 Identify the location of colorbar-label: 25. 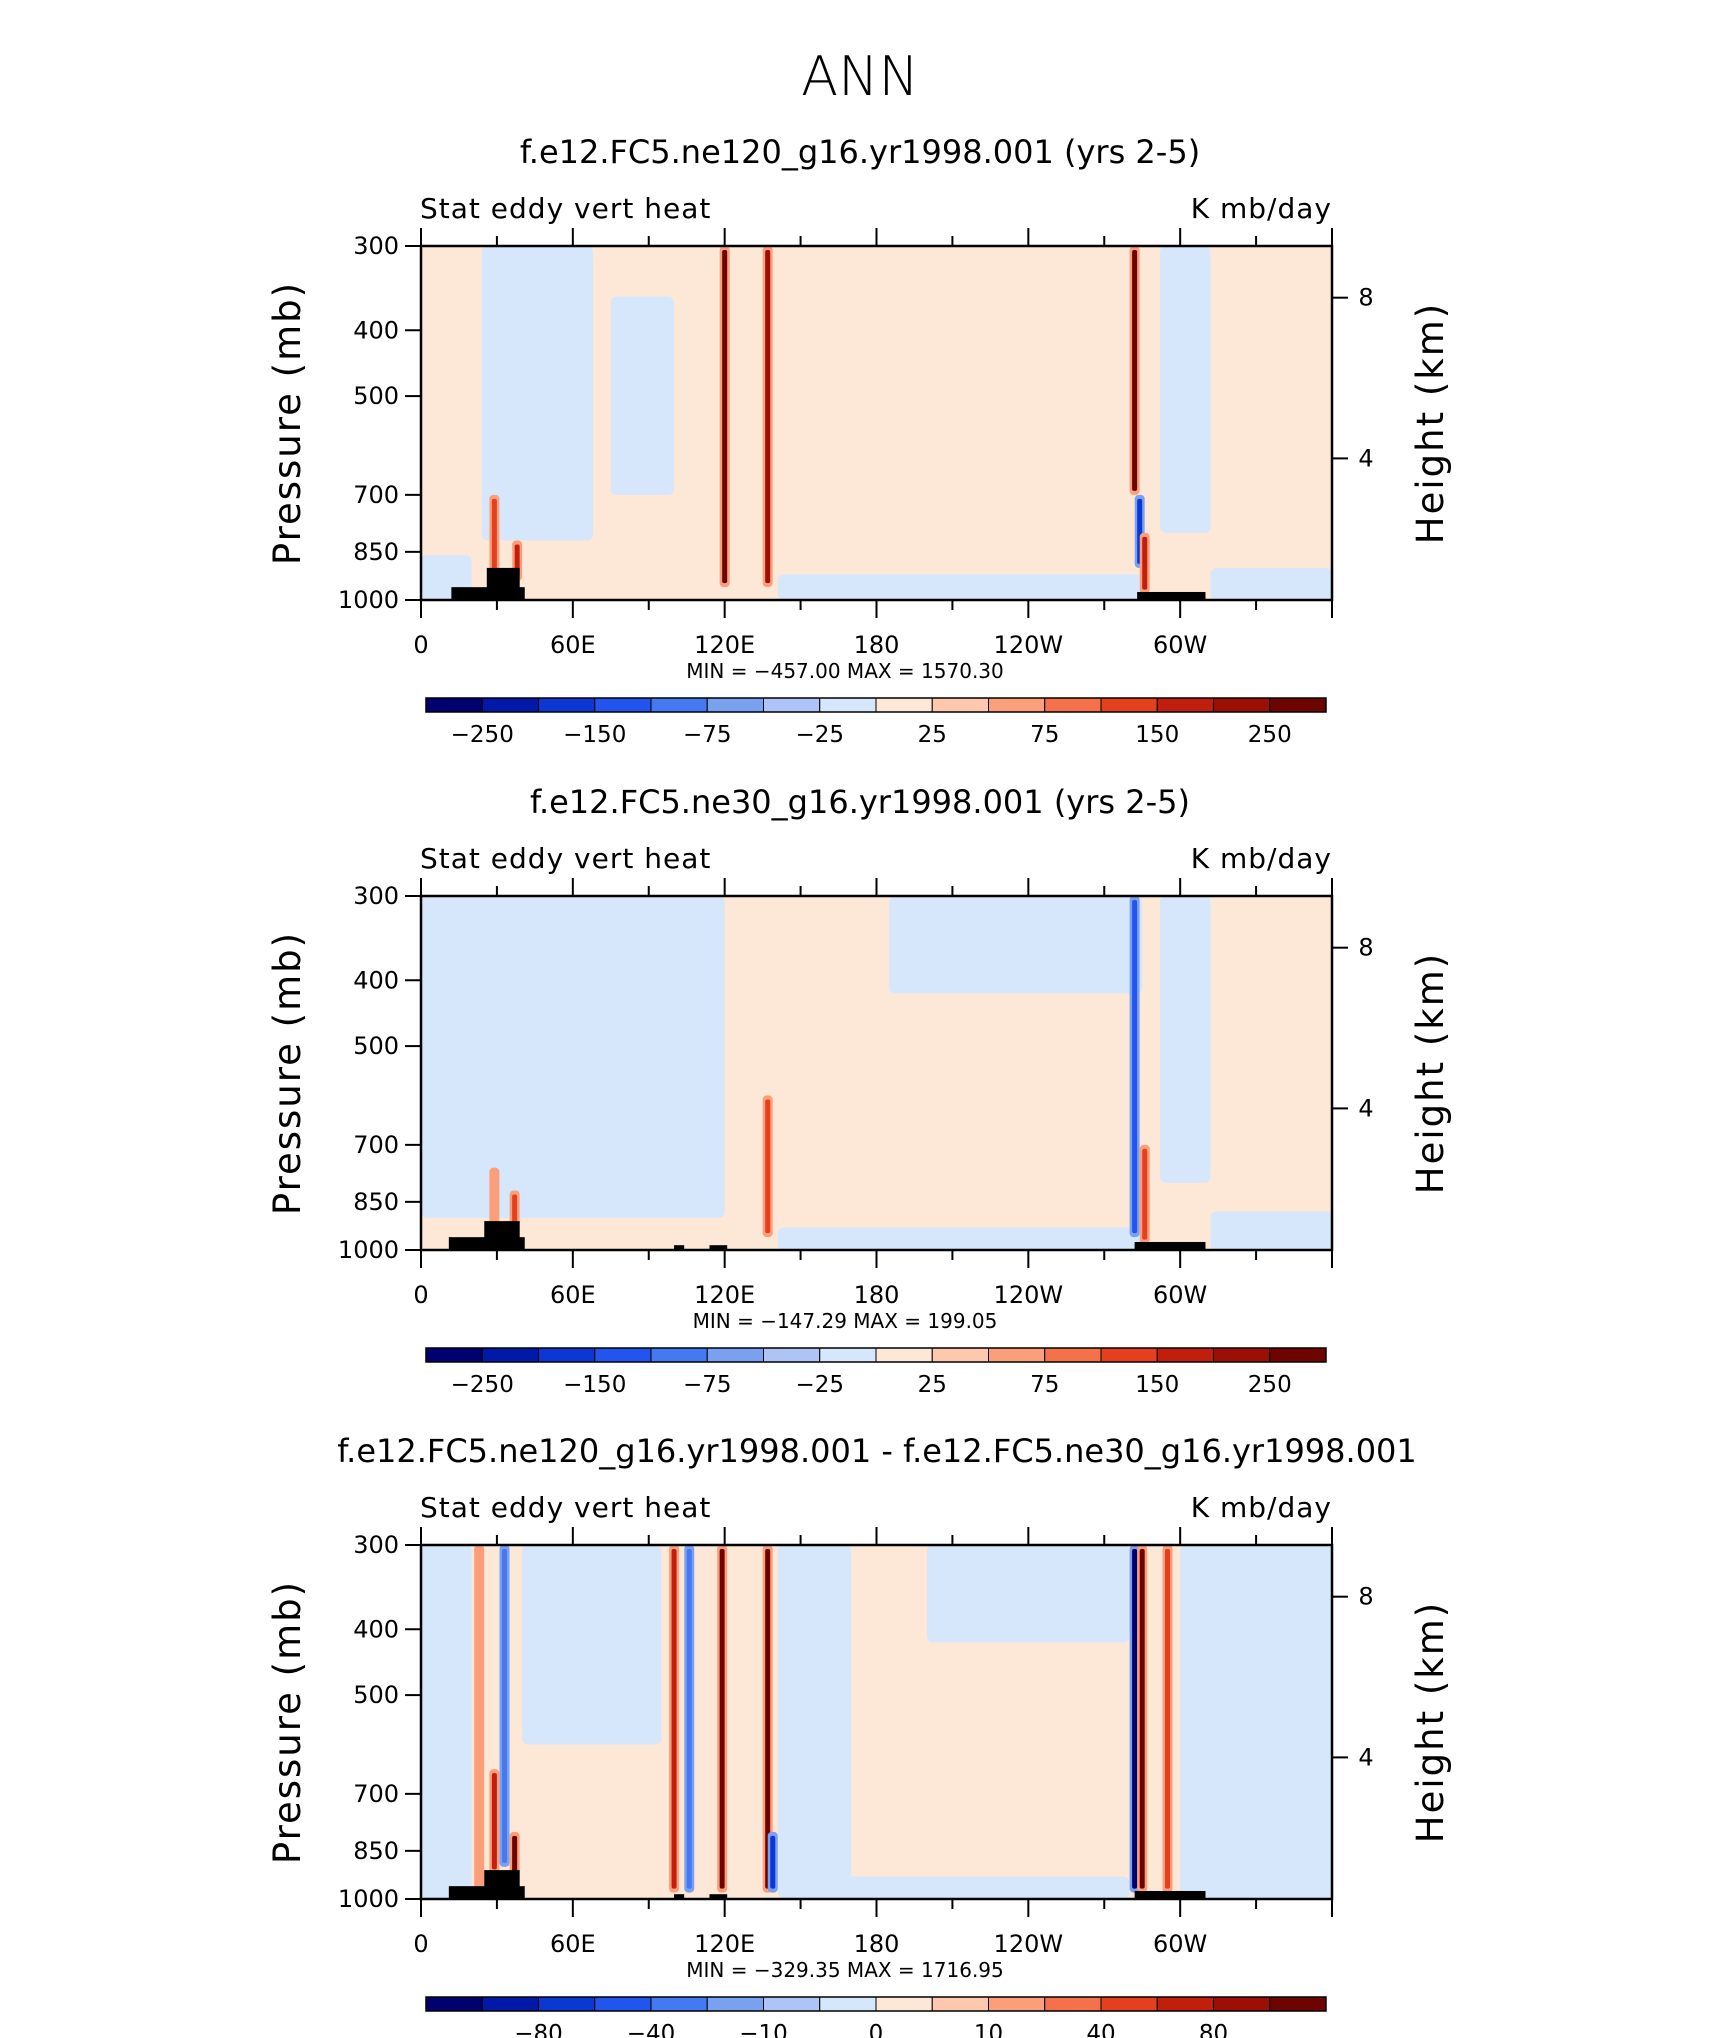
(932, 1385).